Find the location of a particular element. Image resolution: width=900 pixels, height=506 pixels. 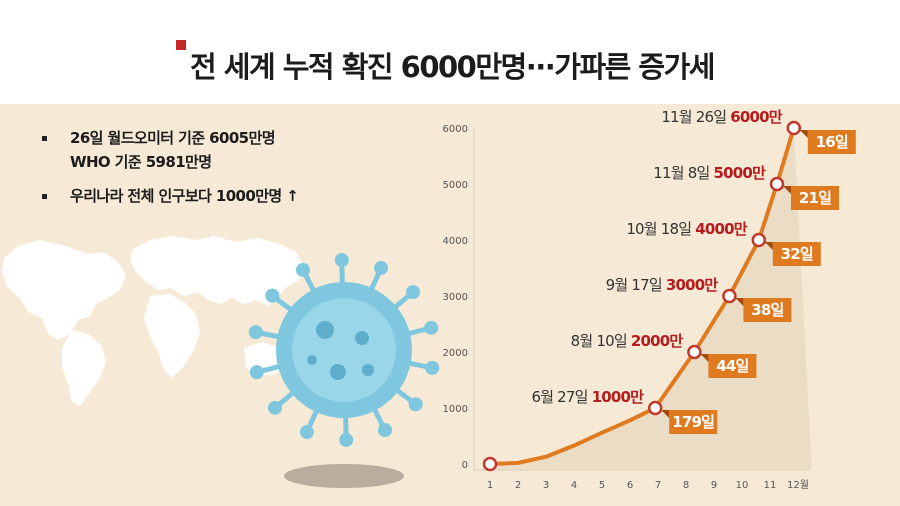

milestone-label: 9월 17일 3000만 is located at coordinates (662, 285).